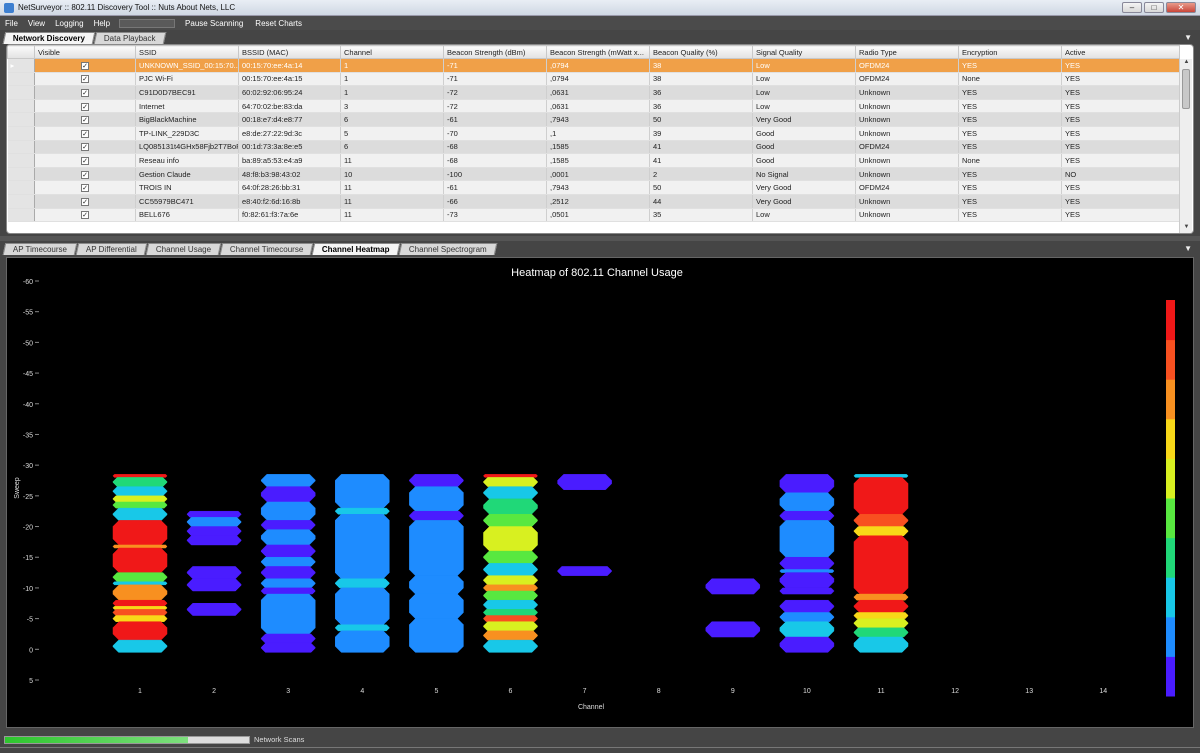 This screenshot has height=753, width=1200. Describe the element at coordinates (11, 23) in the screenshot. I see `menu-file: File` at that location.